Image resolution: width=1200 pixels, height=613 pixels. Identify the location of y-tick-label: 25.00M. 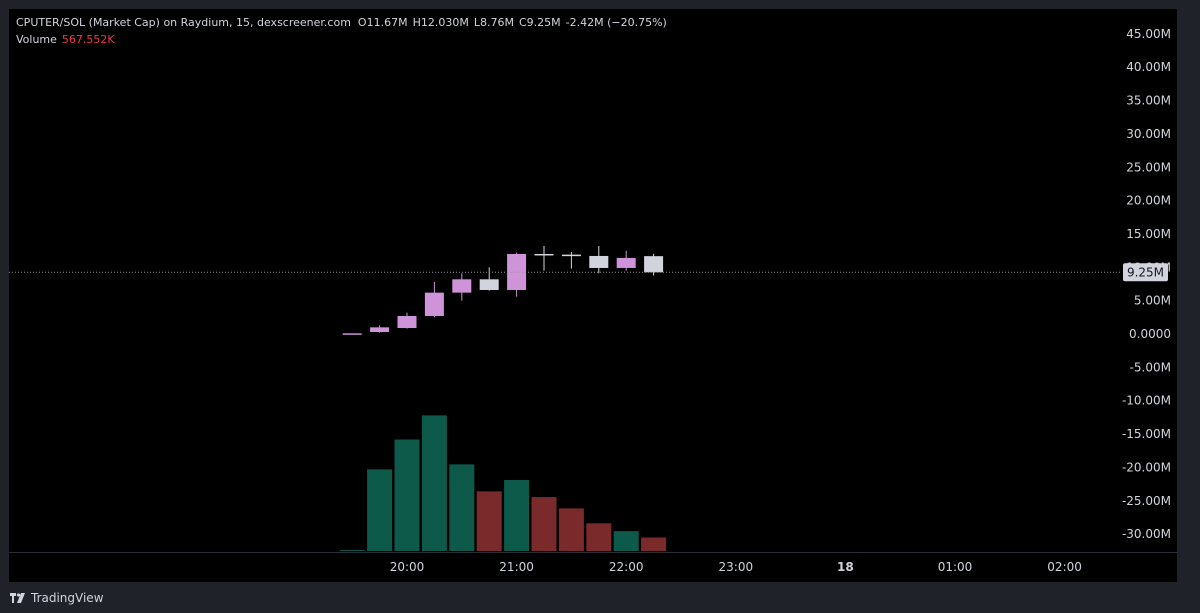
(1148, 167).